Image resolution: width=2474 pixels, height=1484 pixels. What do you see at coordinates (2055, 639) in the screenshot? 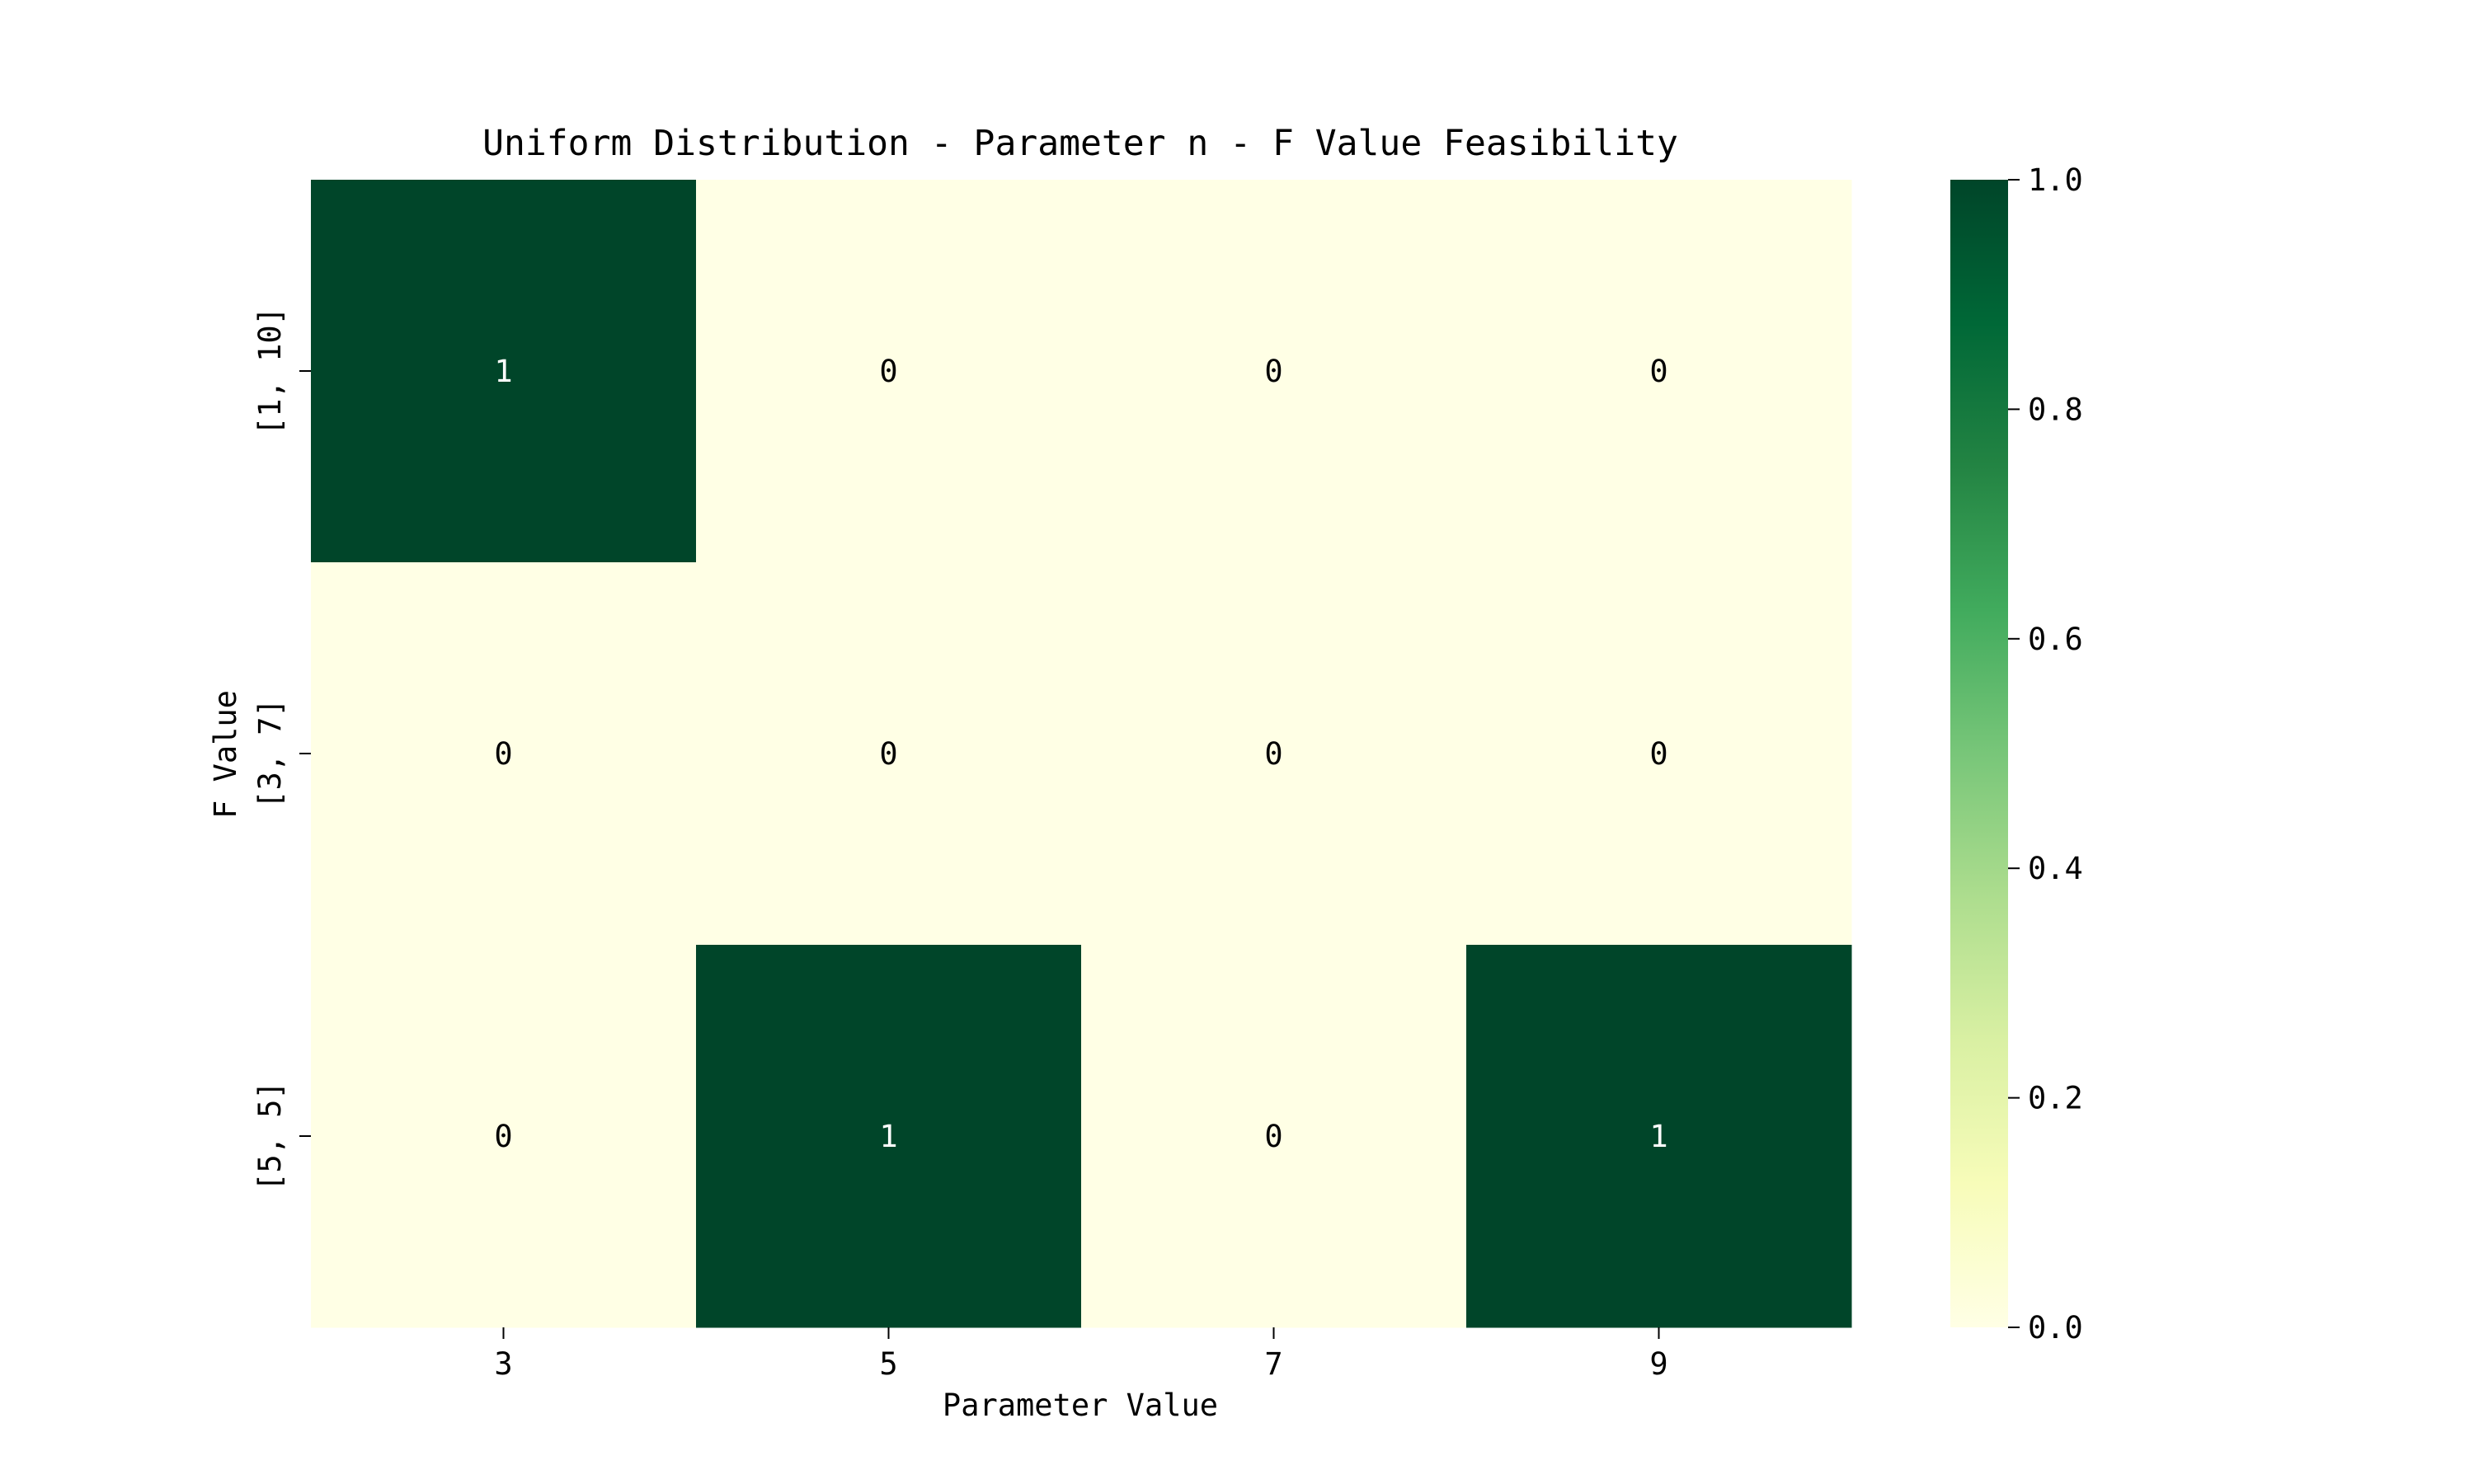
I see `colorbar-tick-label: 0.6` at bounding box center [2055, 639].